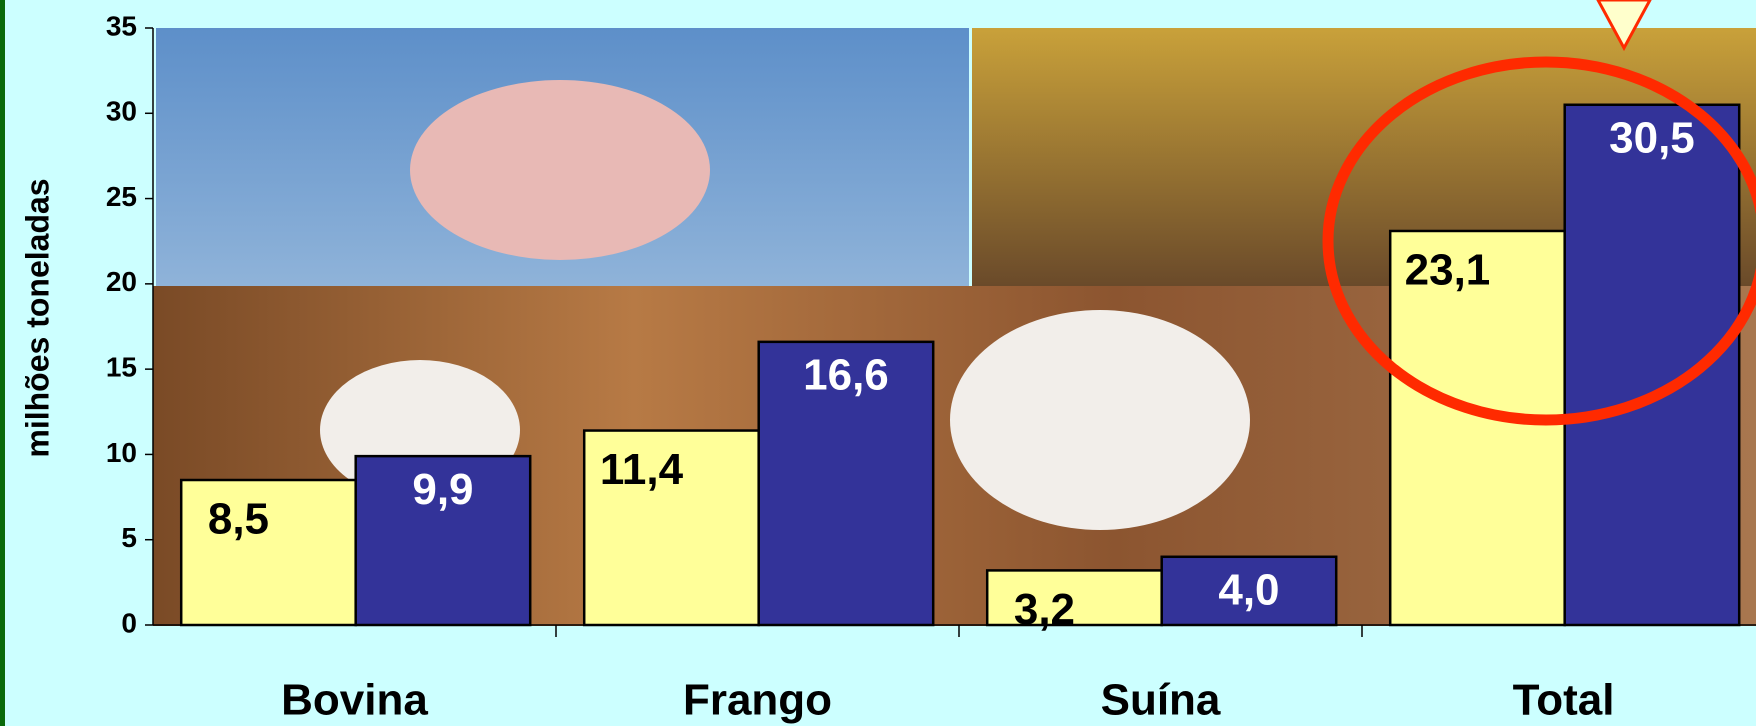  Describe the element at coordinates (121, 281) in the screenshot. I see `y-tick-label: 20` at that location.